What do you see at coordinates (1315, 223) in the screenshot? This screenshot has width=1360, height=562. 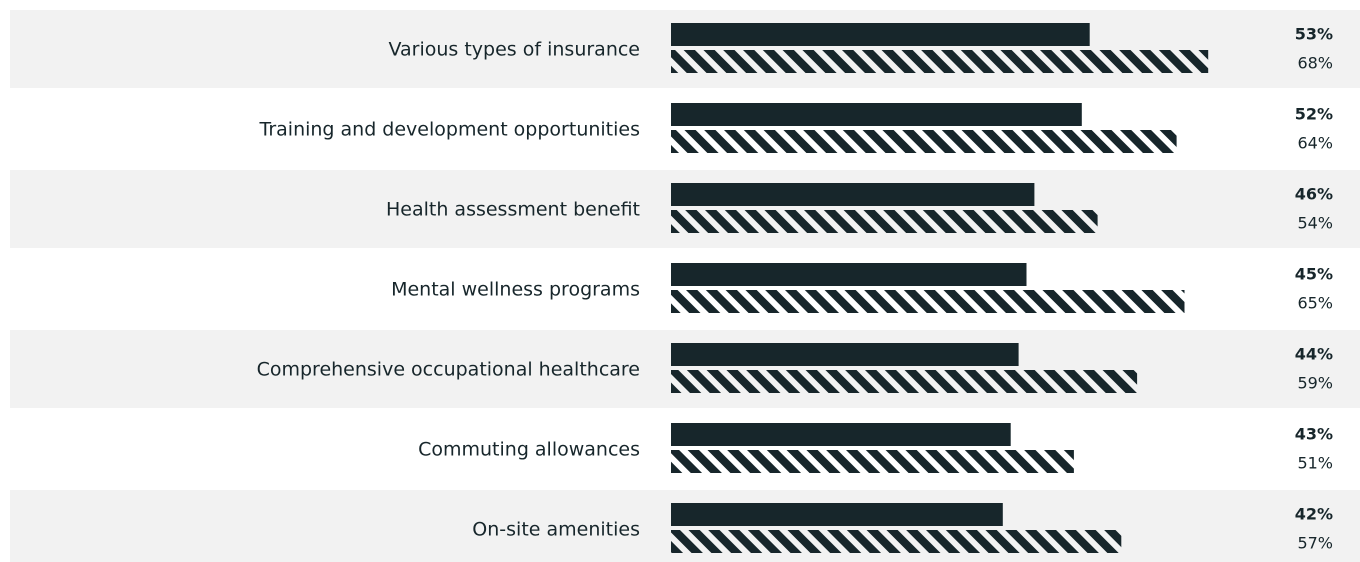 I see `value-label: 54%` at bounding box center [1315, 223].